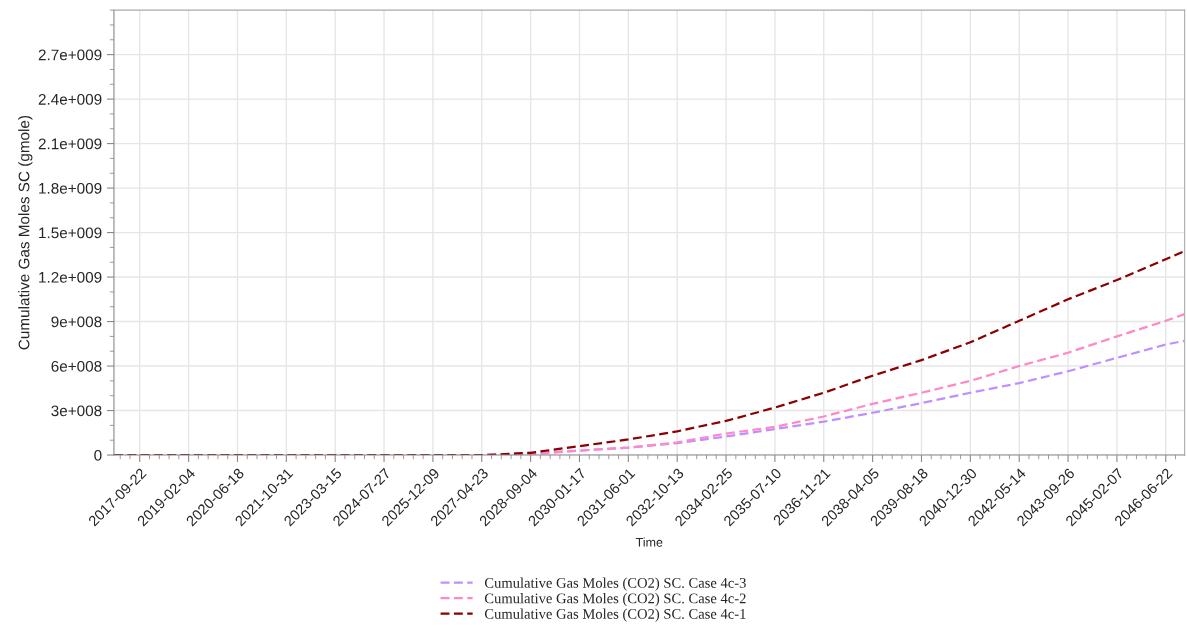 The width and height of the screenshot is (1187, 632). I want to click on y-tick-label: 3e+008, so click(76, 411).